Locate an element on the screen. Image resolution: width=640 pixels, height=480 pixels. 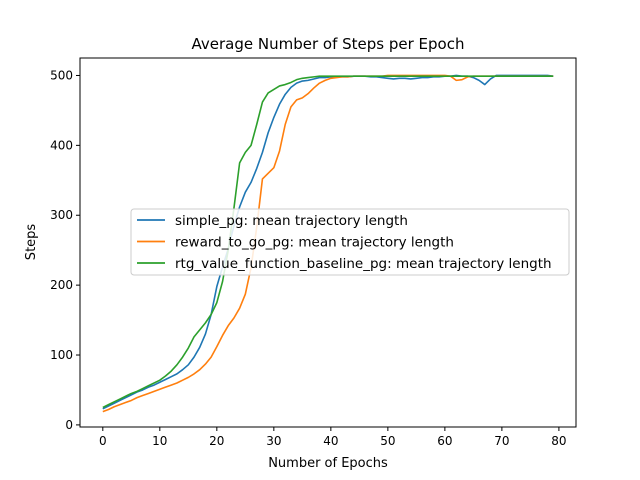
y-tick-label: 300 is located at coordinates (61, 215).